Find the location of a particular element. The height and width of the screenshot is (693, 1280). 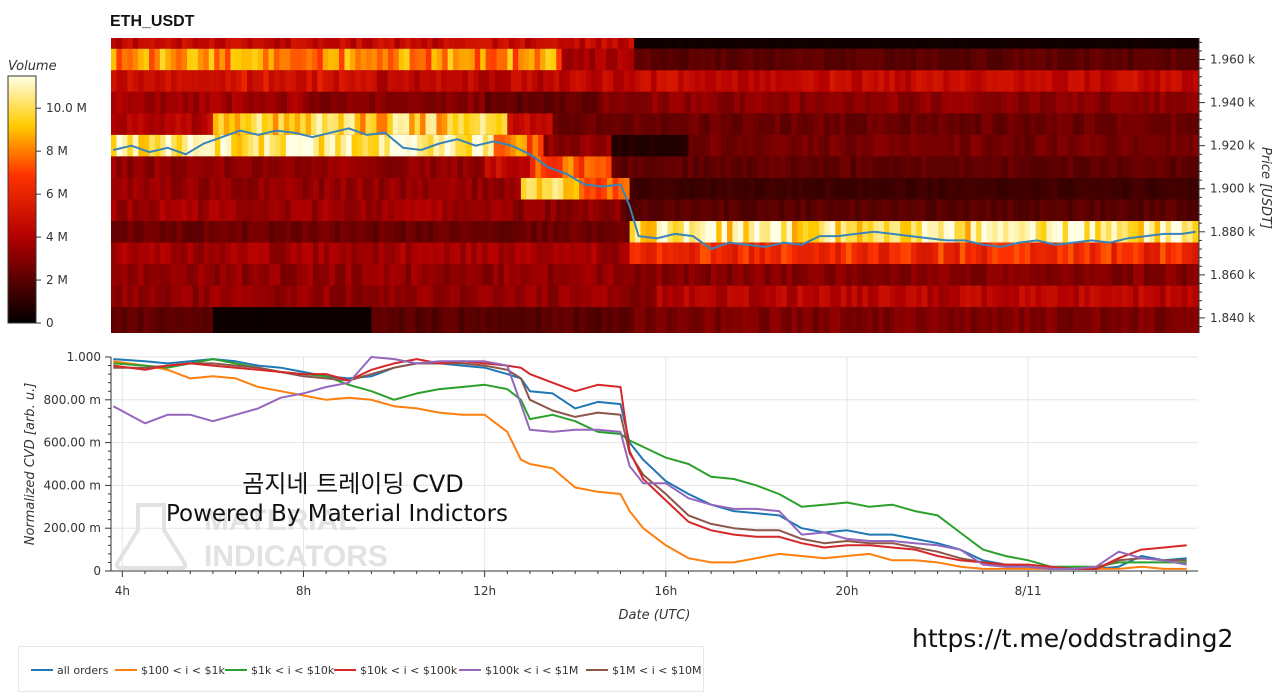

colorbar-label: Volume is located at coordinates (32, 66).